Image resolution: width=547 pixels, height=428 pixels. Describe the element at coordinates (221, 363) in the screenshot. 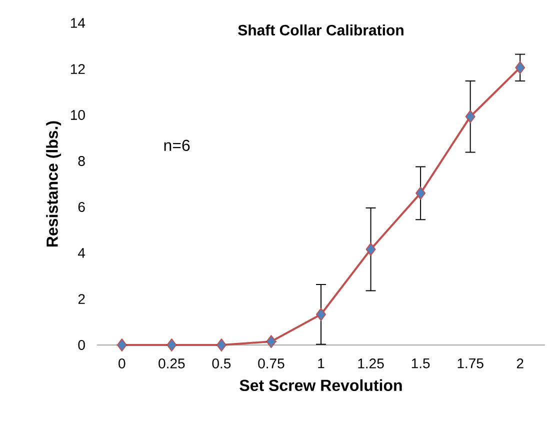

I see `x-tick-label: 0.5` at that location.